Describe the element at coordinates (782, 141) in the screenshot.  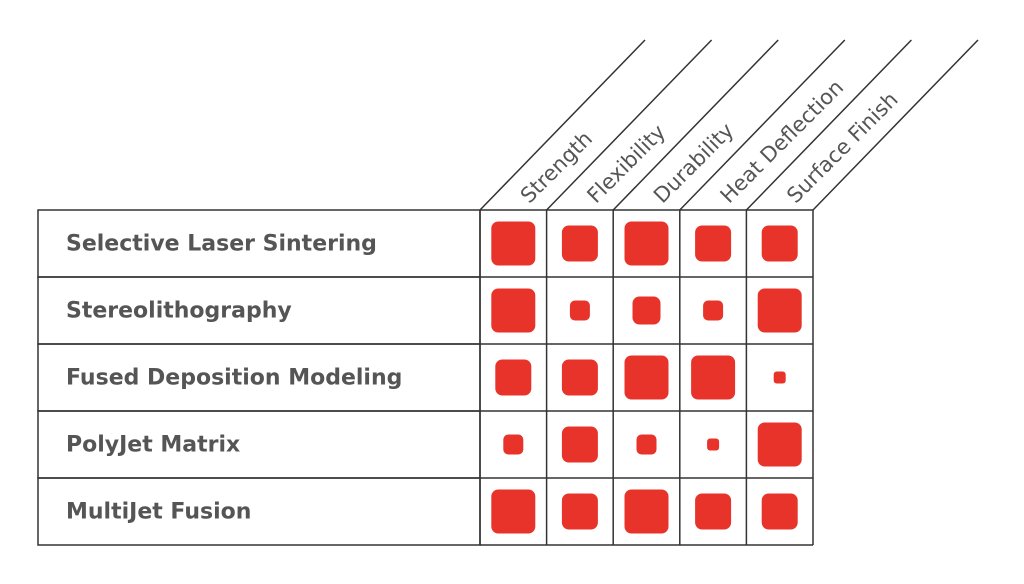
I see `column-header: Heat Deflection` at that location.